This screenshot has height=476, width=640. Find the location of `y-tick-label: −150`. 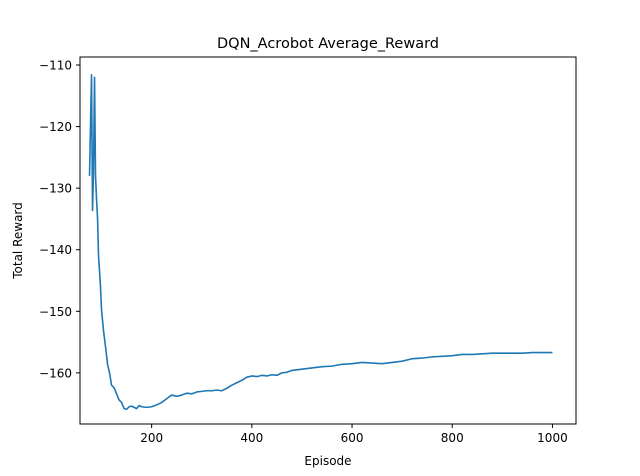

y-tick-label: −150 is located at coordinates (55, 312).